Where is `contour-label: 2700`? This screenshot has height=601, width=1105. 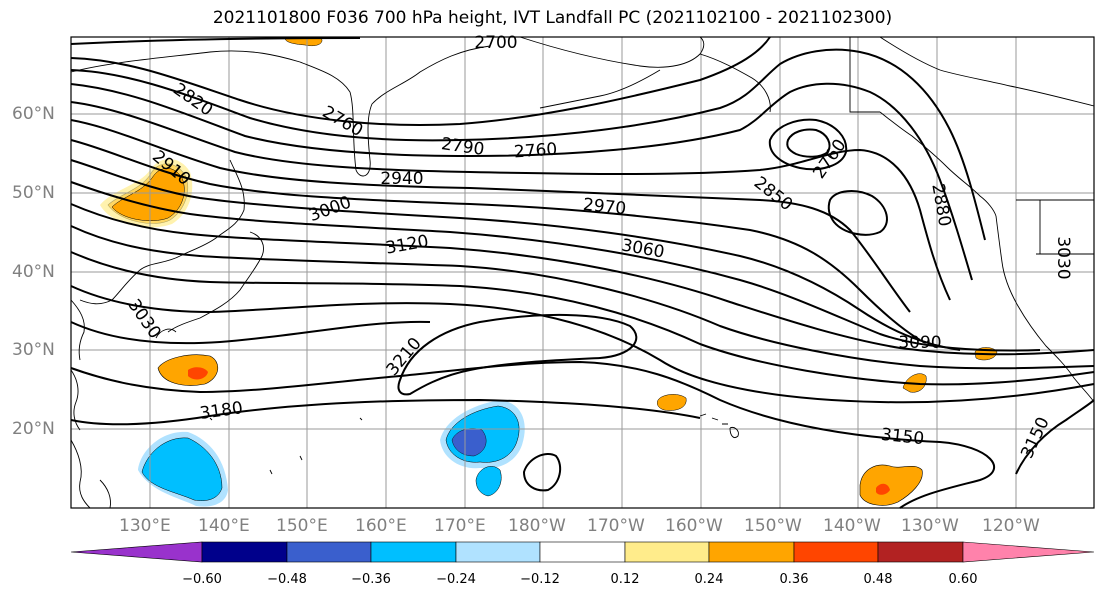 contour-label: 2700 is located at coordinates (495, 43).